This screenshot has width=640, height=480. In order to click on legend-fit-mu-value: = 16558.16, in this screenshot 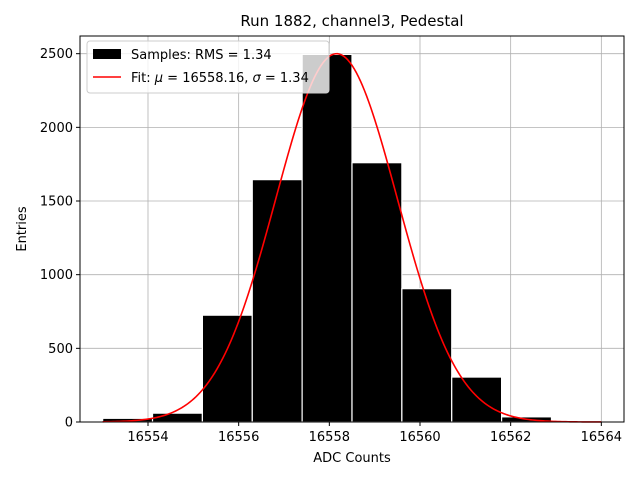, I will do `click(207, 78)`.